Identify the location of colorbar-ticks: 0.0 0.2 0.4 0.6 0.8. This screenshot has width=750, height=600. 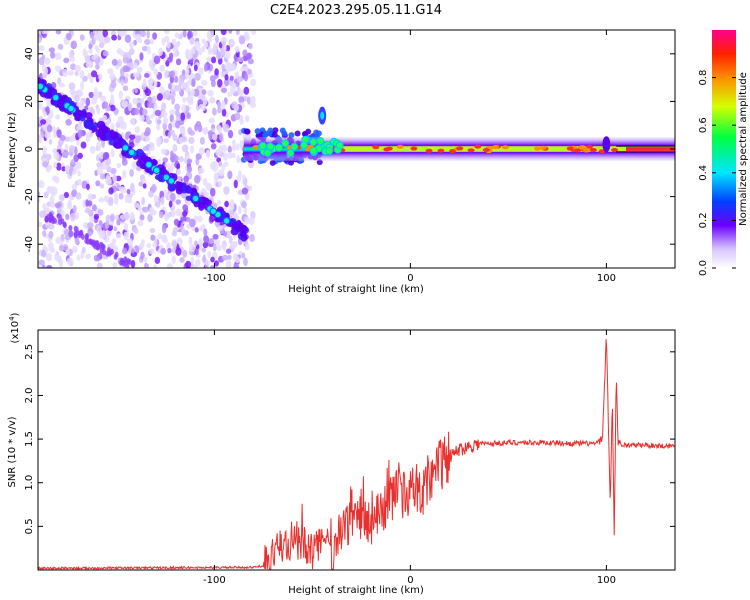
(717, 173).